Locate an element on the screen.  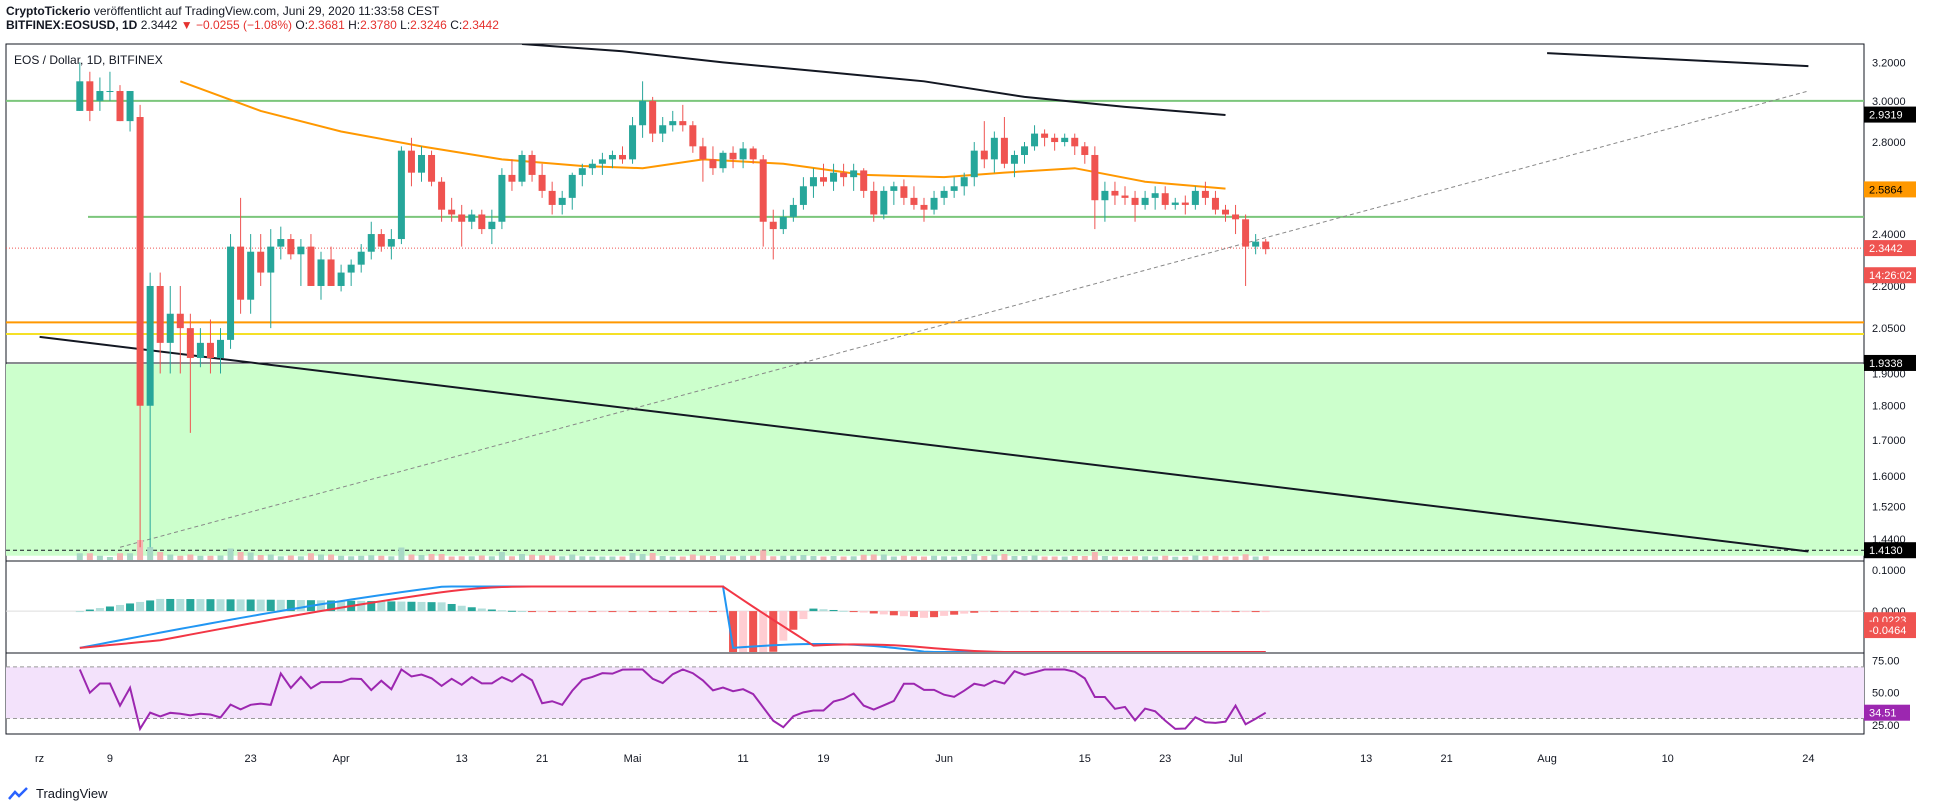
date-tick-label: 24 is located at coordinates (1808, 759).